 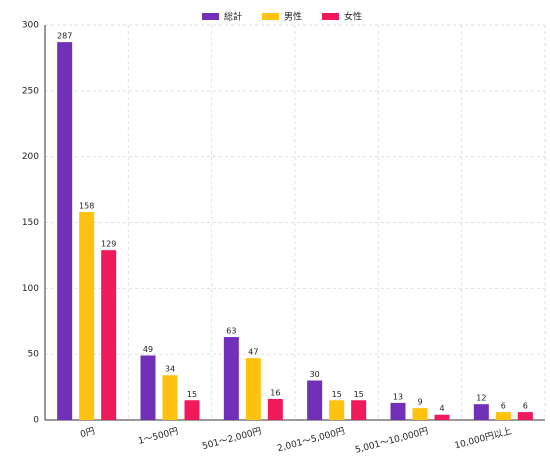 I want to click on data-label: 47, so click(x=253, y=352).